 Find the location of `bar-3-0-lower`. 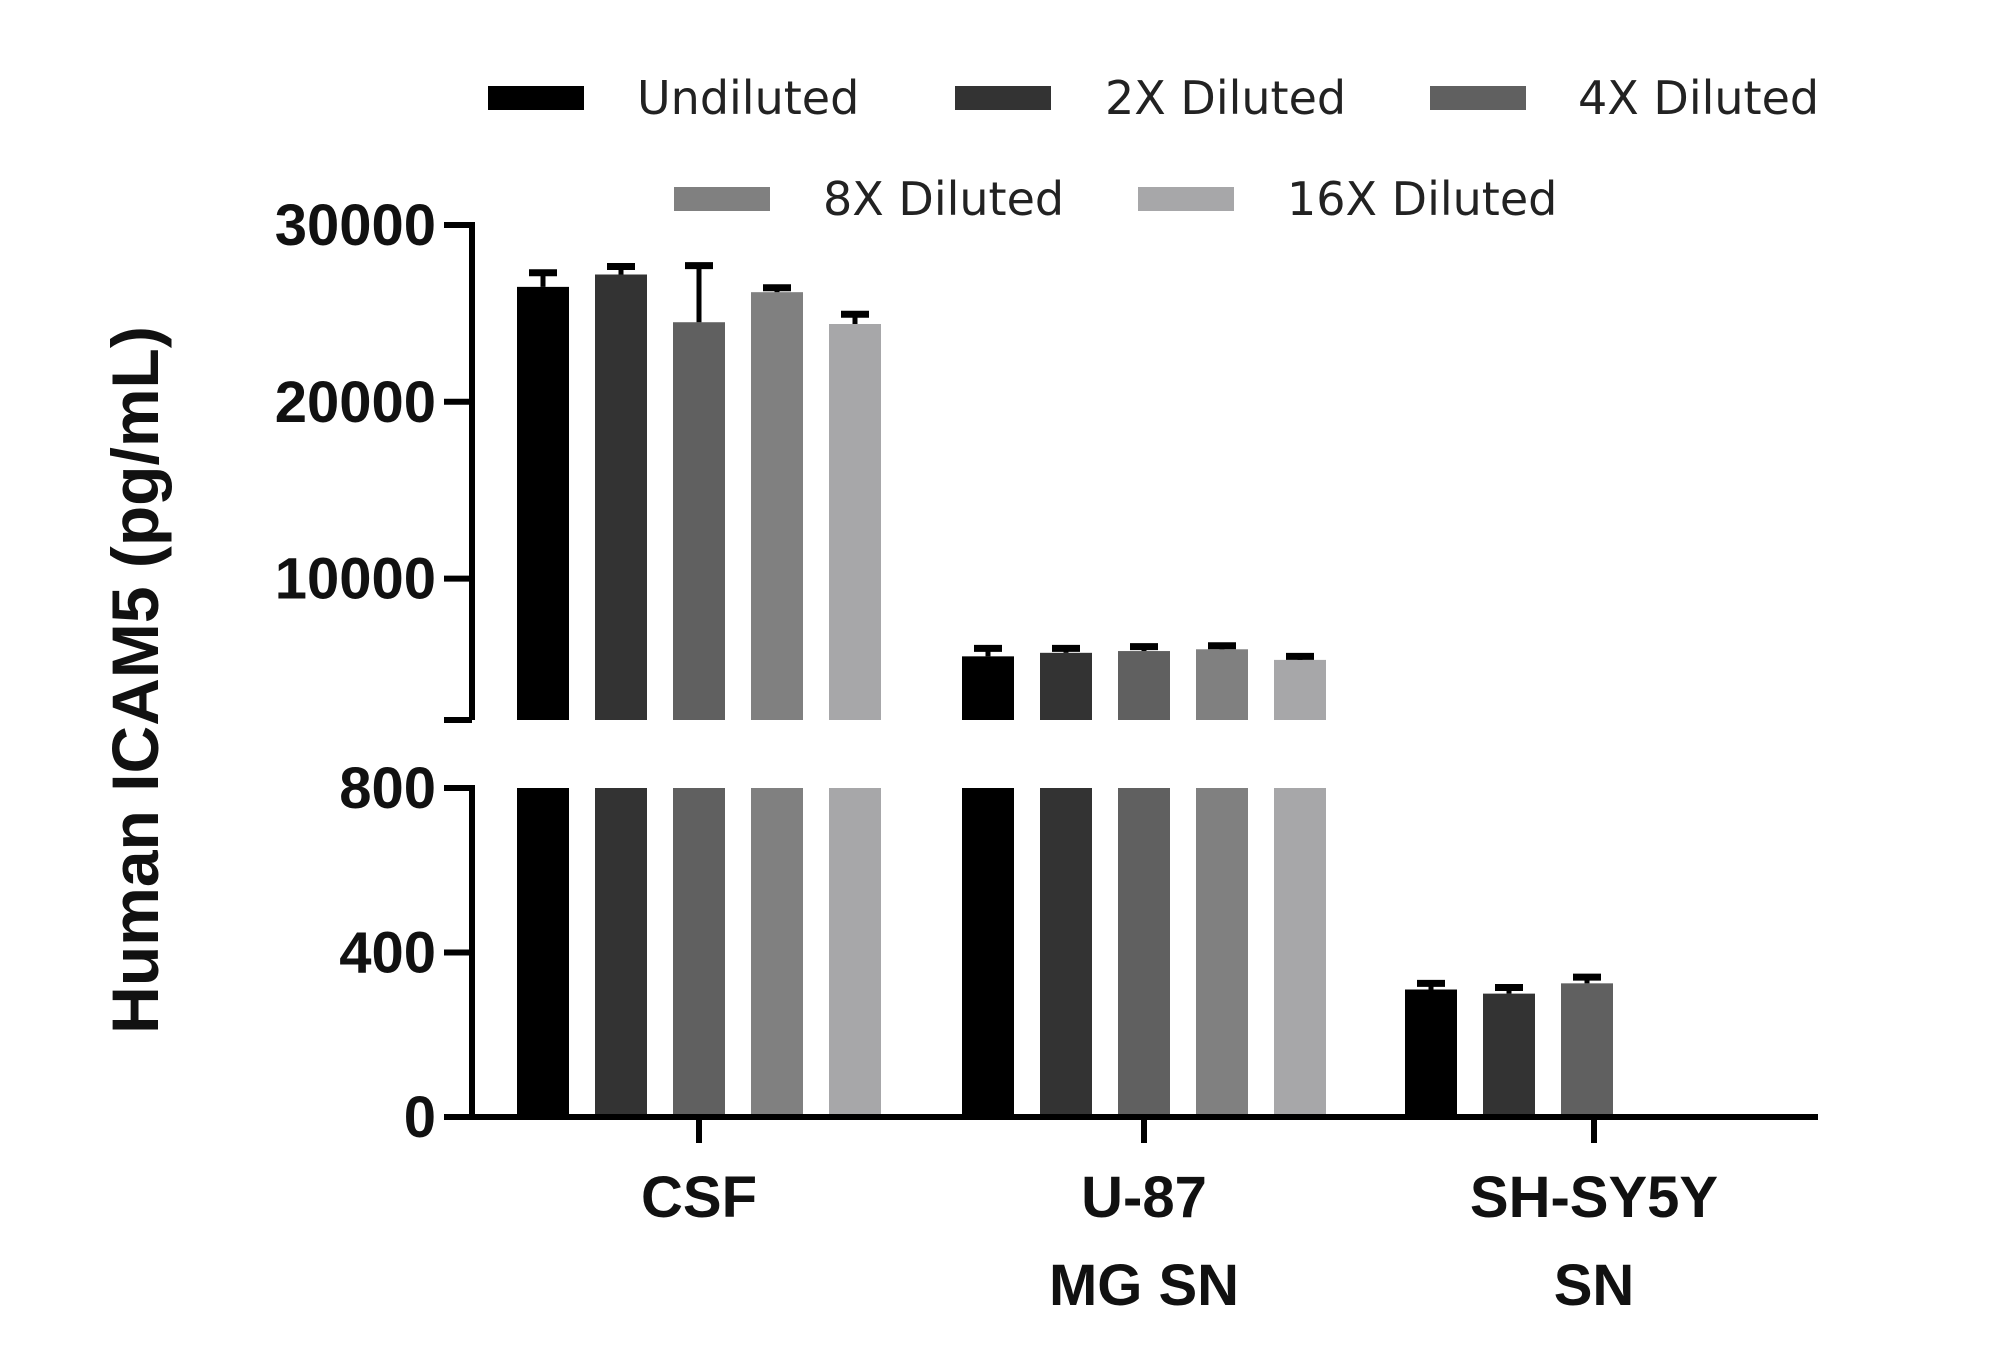

bar-3-0-lower is located at coordinates (777, 952).